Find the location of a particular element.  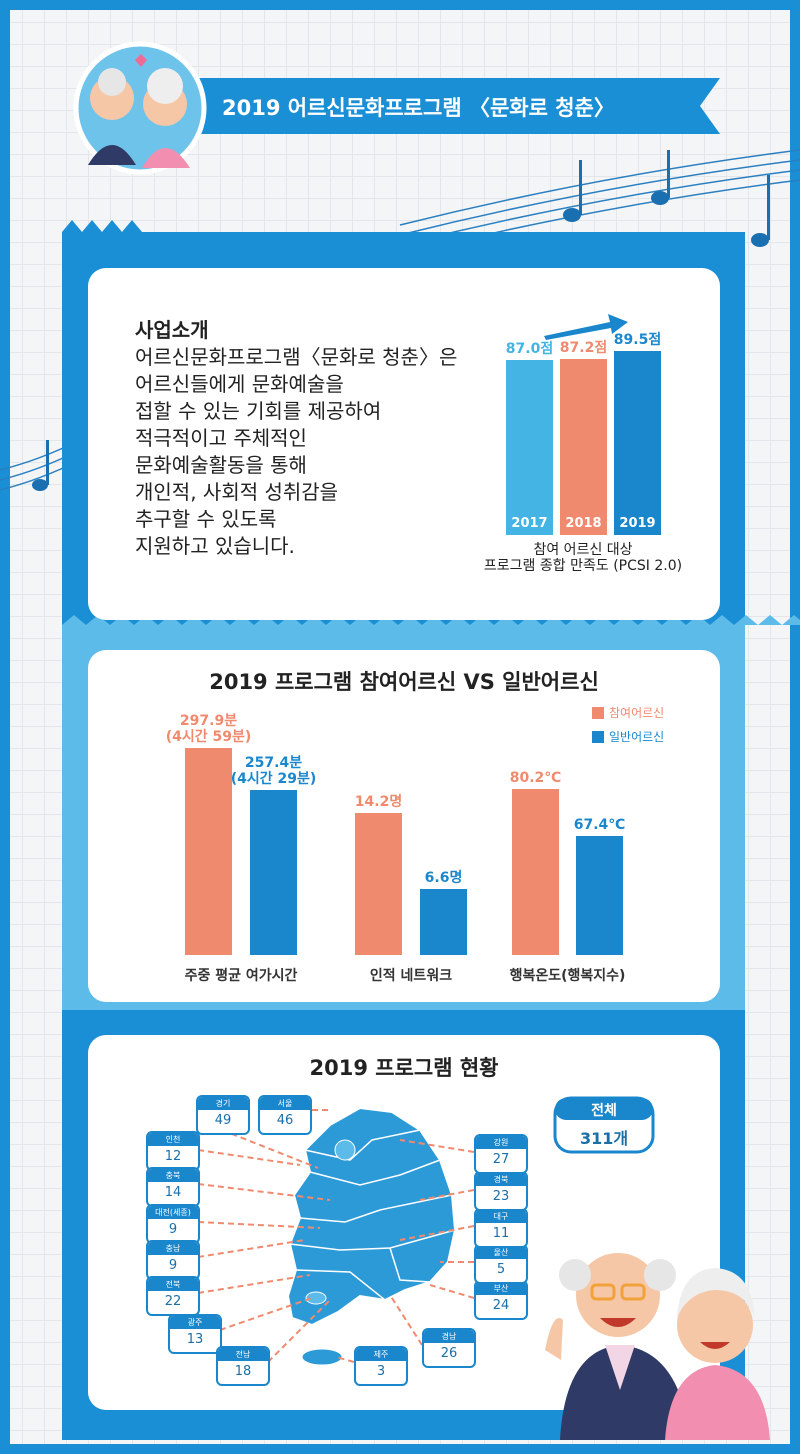

intro-line: 문화예술활동을 통해 is located at coordinates (221, 465).